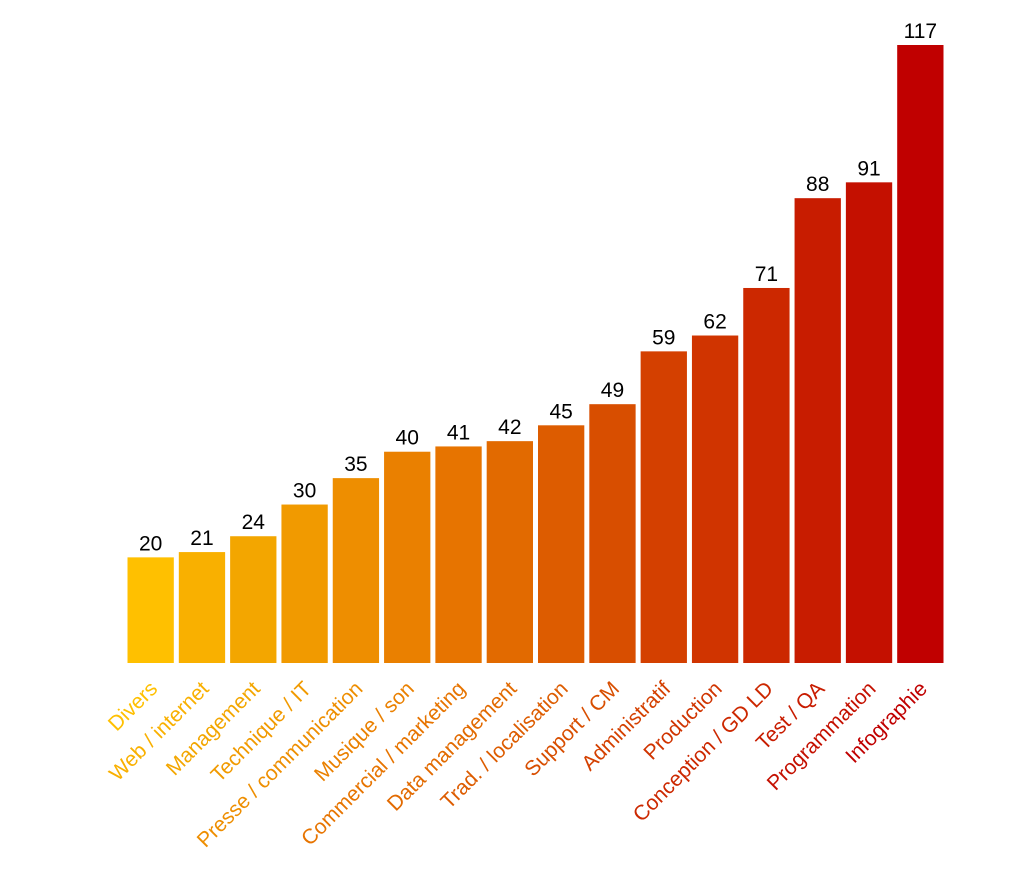 This screenshot has height=896, width=1024. I want to click on value-label: 49, so click(612, 390).